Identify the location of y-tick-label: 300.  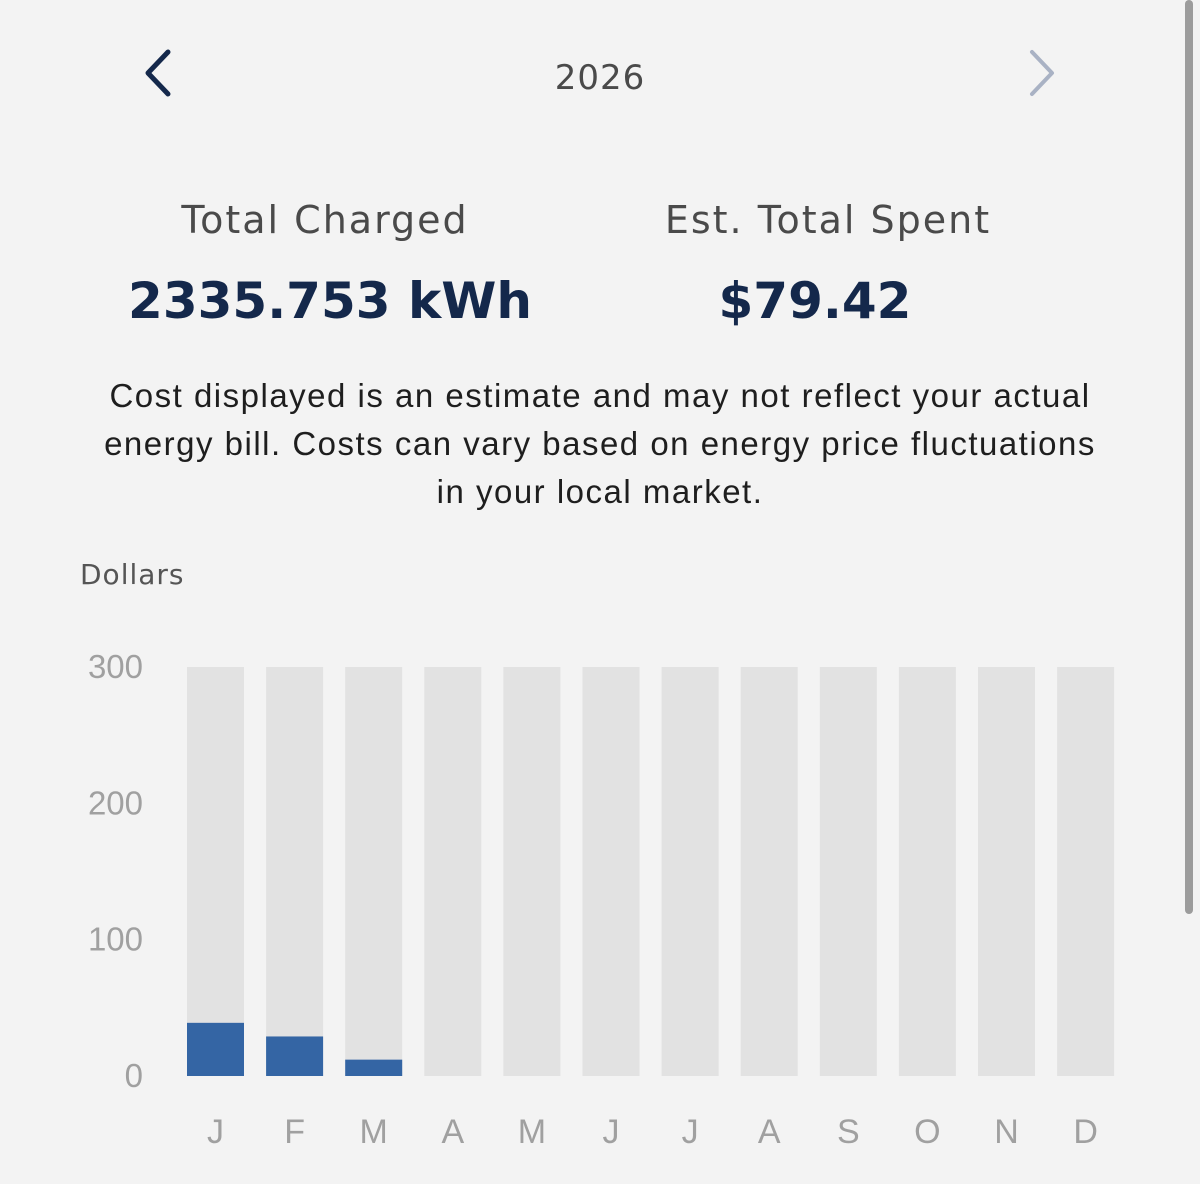
(115, 666).